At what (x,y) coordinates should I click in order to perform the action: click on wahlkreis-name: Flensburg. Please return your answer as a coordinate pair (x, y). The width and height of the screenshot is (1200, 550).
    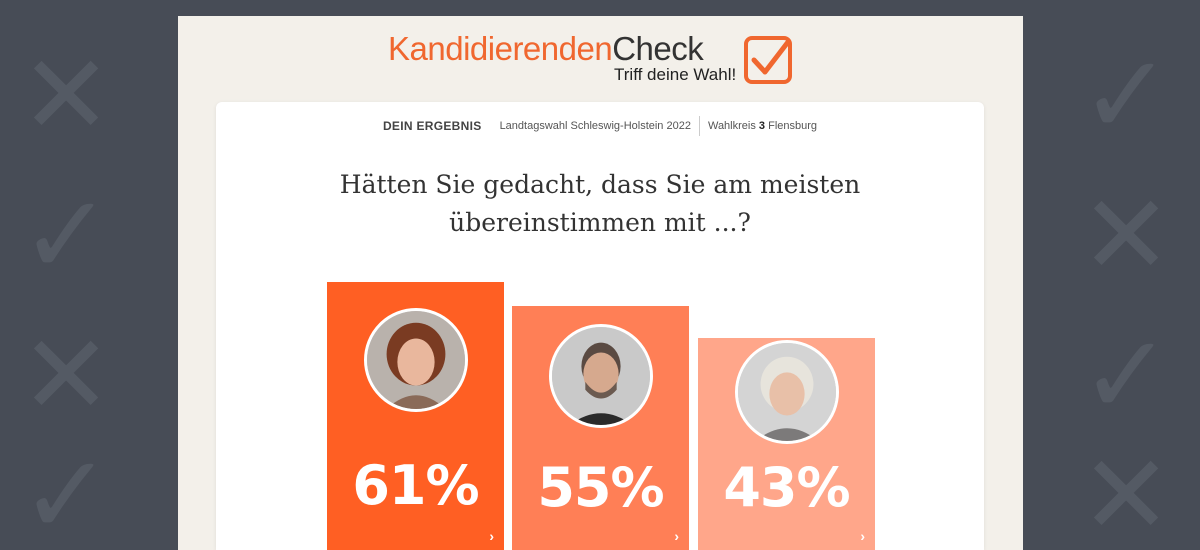
    Looking at the image, I should click on (793, 126).